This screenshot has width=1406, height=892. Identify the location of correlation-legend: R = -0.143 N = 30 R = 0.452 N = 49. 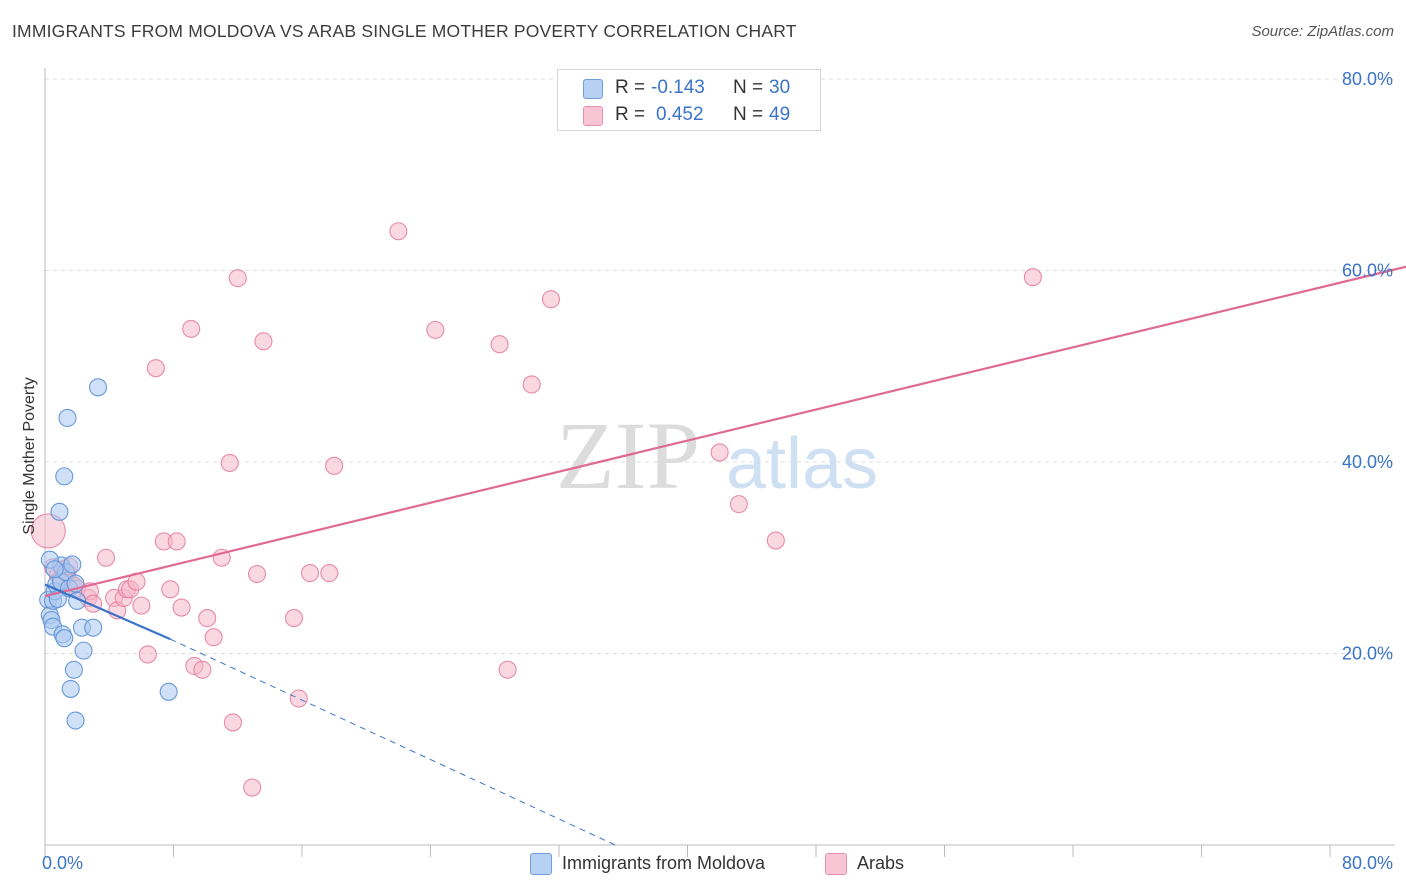
(689, 100).